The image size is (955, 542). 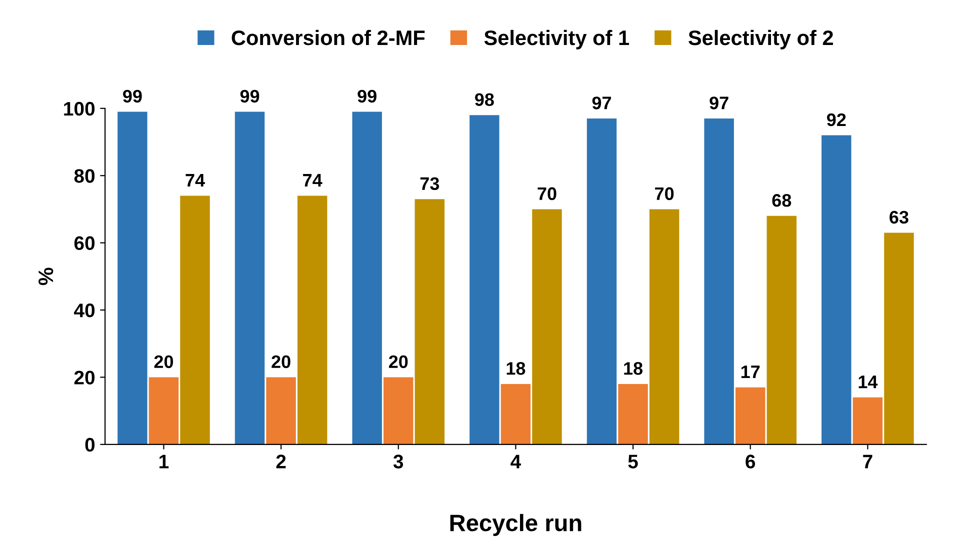 I want to click on x-tick-label: 5, so click(x=633, y=461).